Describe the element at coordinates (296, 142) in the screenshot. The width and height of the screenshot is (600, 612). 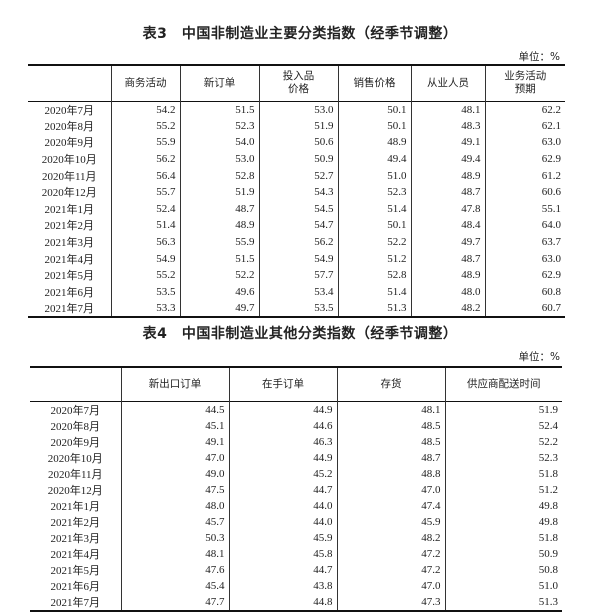
I see `table-row: 2020年9月 55.9 54.0 50.6 48.9 49.1 63.0` at that location.